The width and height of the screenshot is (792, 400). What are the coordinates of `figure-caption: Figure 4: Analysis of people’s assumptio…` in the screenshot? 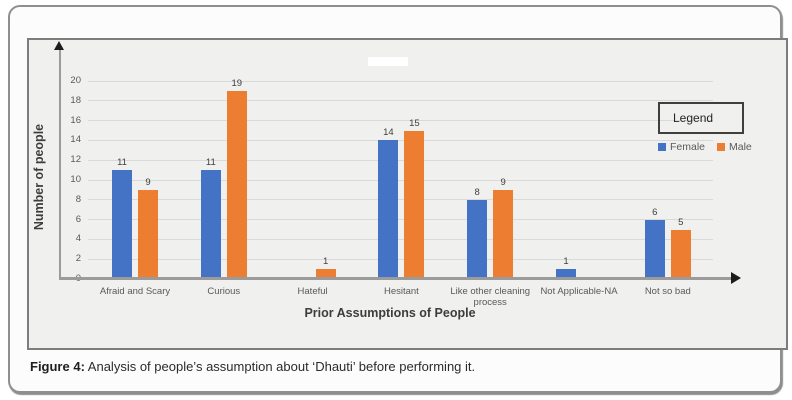 It's located at (400, 366).